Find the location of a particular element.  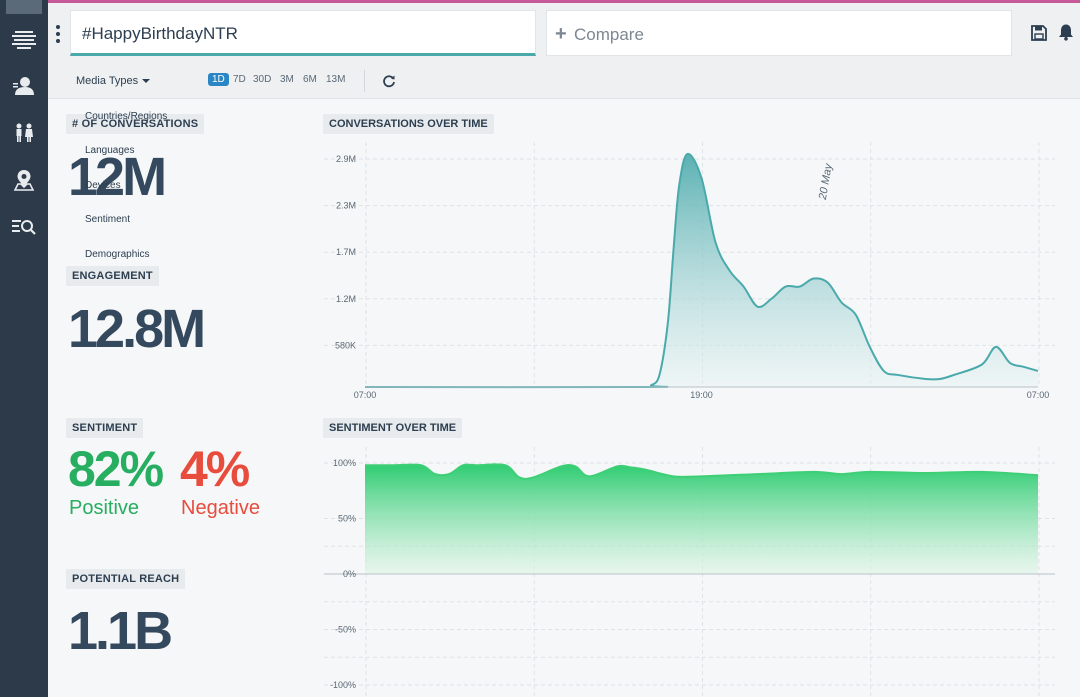

conversations-y-tick-label: 2.9M is located at coordinates (346, 159).